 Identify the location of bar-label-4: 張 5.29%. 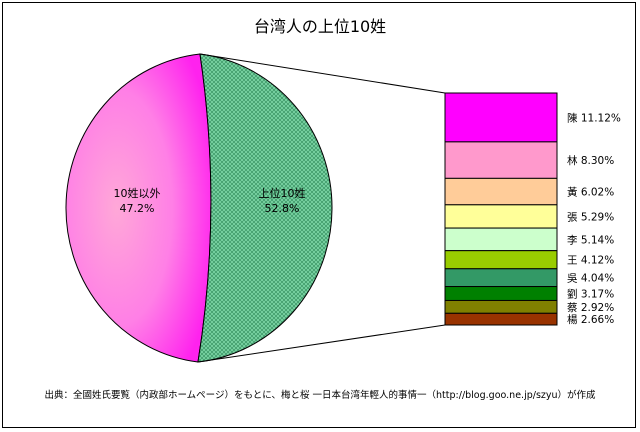
(590, 217).